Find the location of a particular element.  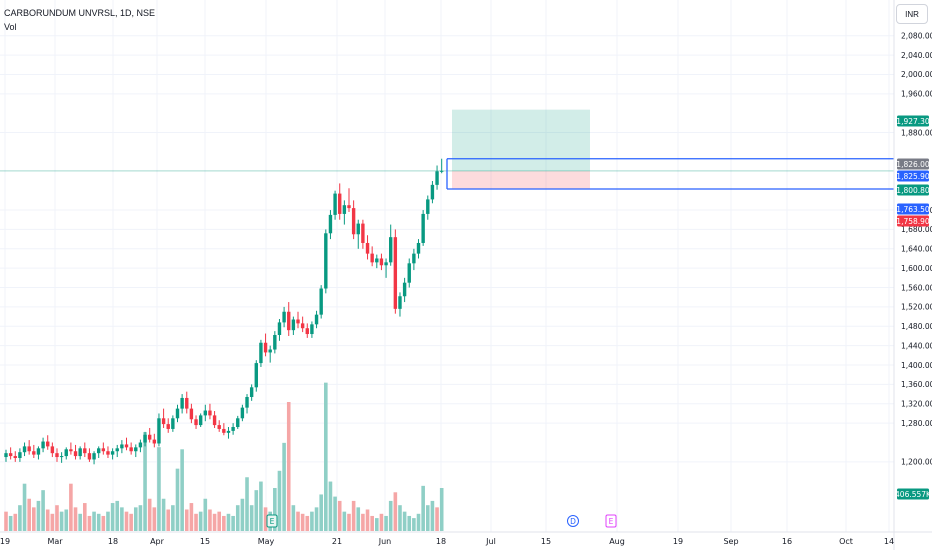

event-marker-letter: D is located at coordinates (573, 521).